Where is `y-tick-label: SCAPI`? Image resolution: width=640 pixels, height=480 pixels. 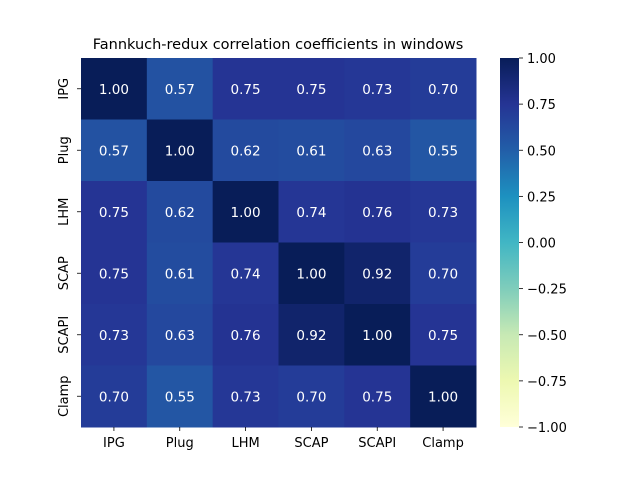
y-tick-label: SCAPI is located at coordinates (64, 335).